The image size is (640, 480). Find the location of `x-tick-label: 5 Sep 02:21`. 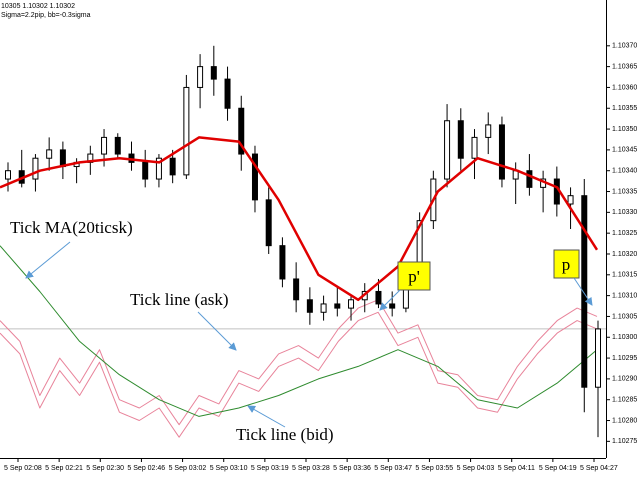

x-tick-label: 5 Sep 02:21 is located at coordinates (64, 468).